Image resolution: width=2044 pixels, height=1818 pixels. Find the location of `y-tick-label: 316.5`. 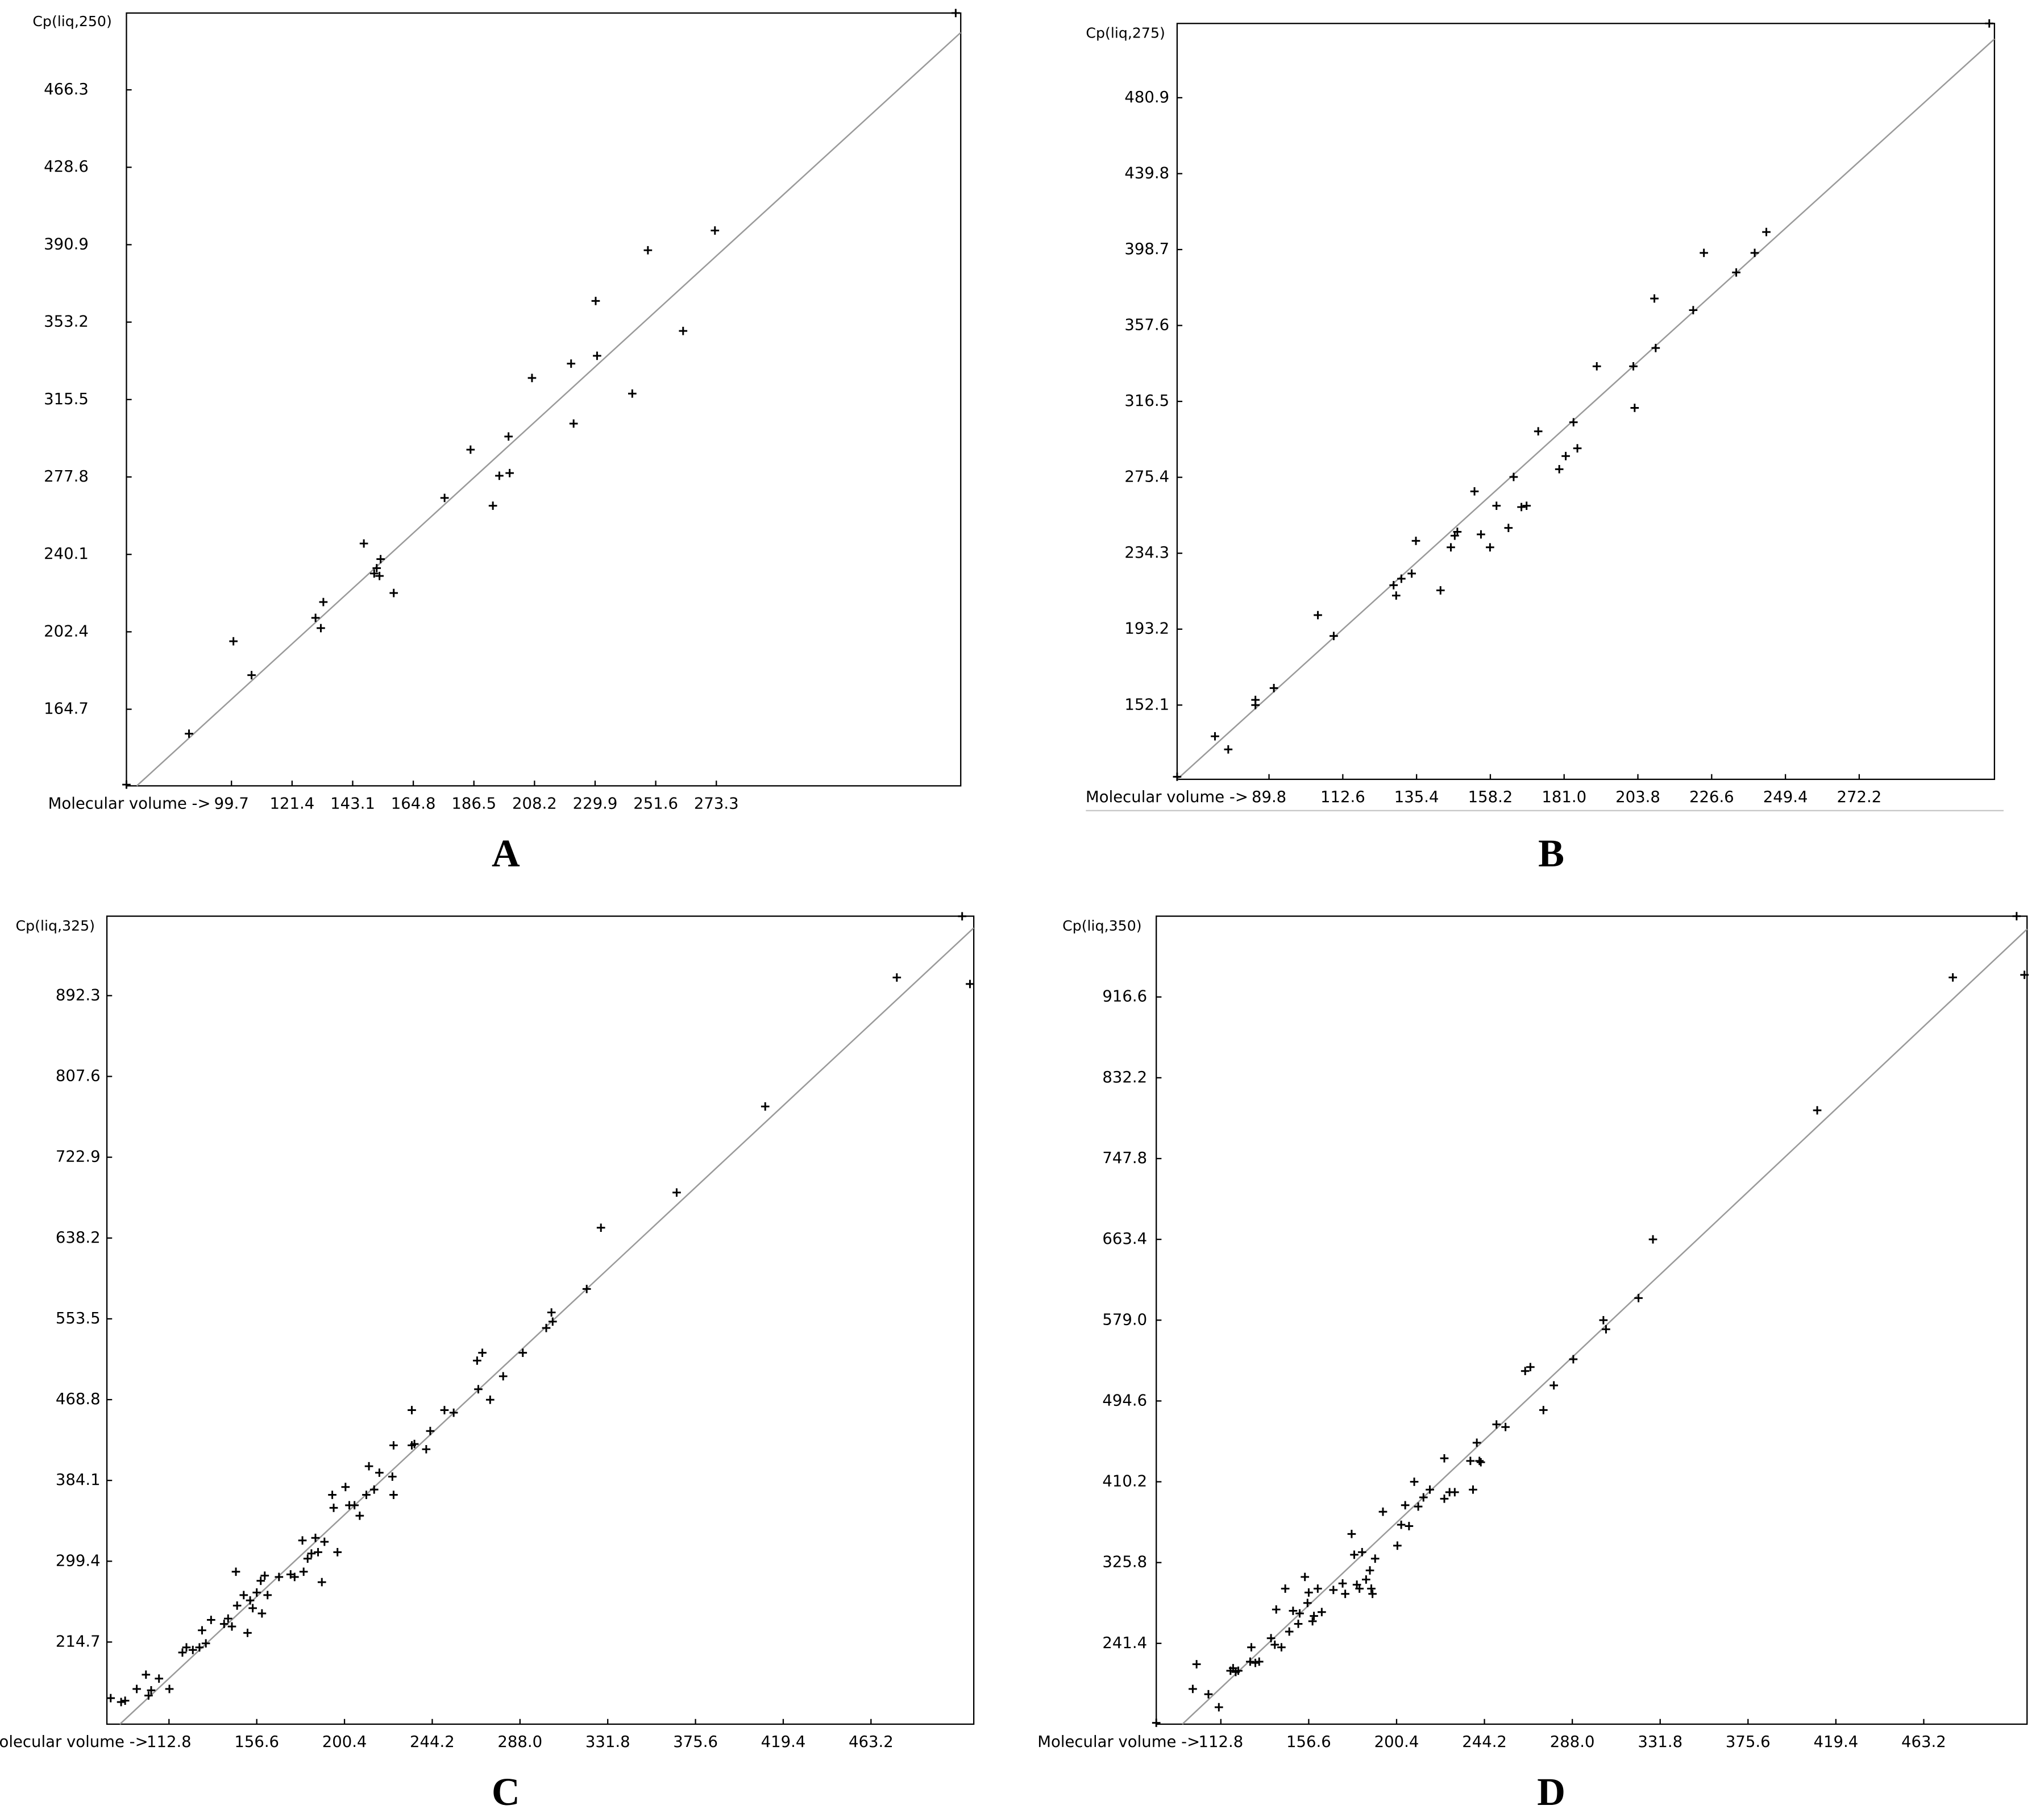

y-tick-label: 316.5 is located at coordinates (1146, 401).